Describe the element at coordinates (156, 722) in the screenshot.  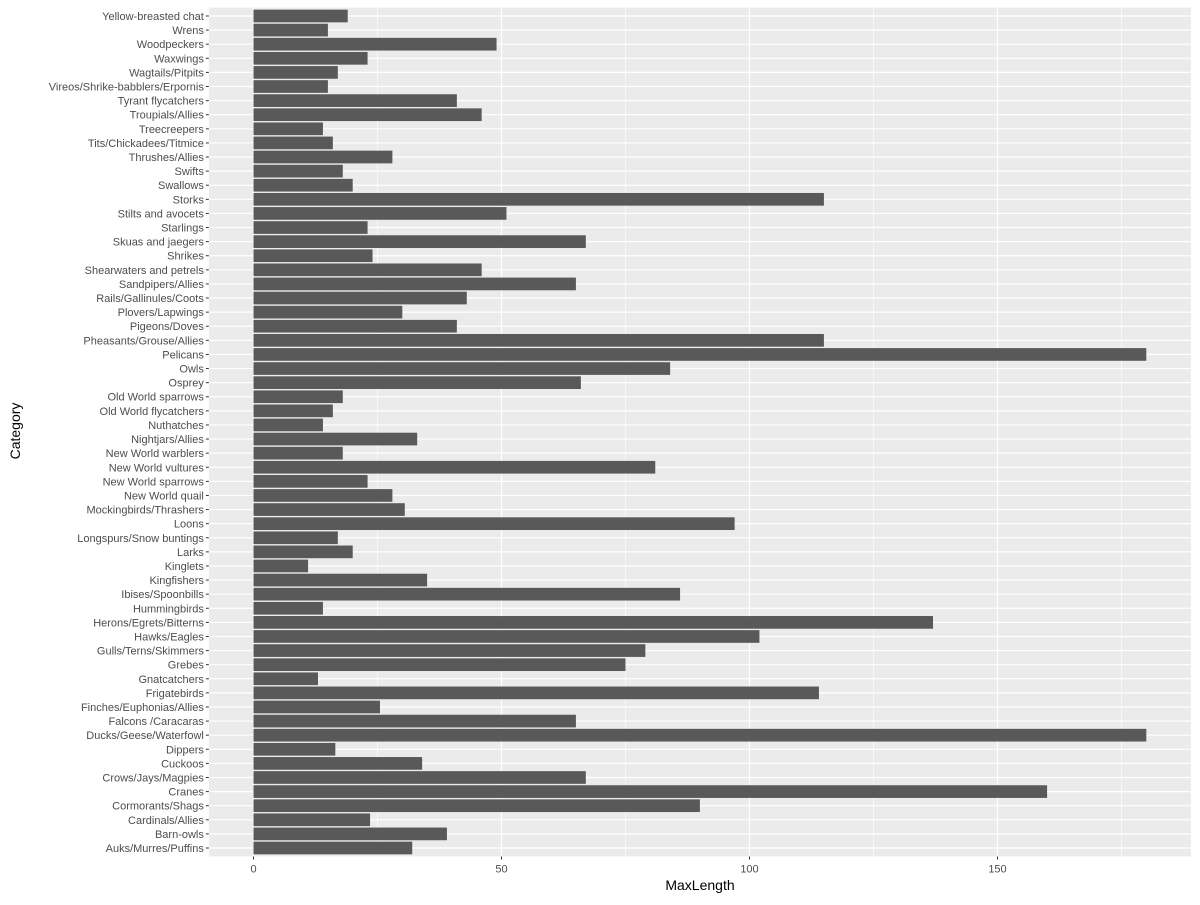
I see `y-tick-label: Falcons /Caracaras` at that location.